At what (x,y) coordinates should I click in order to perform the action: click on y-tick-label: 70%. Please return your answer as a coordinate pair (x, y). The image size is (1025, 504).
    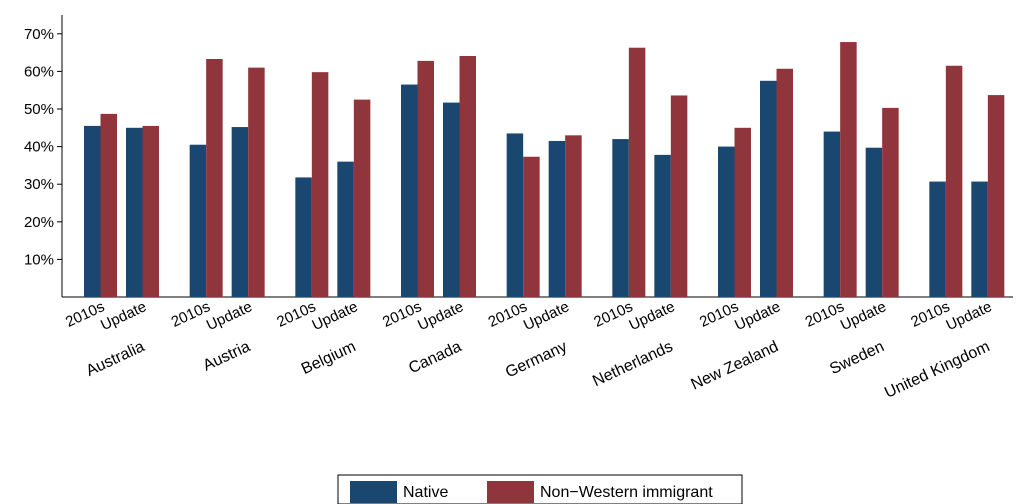
    Looking at the image, I should click on (39, 34).